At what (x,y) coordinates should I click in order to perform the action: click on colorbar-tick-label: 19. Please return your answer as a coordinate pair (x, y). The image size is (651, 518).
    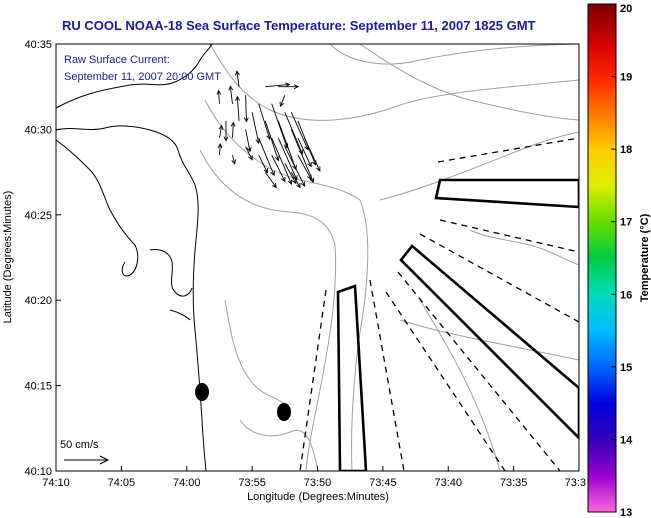
    Looking at the image, I should click on (626, 78).